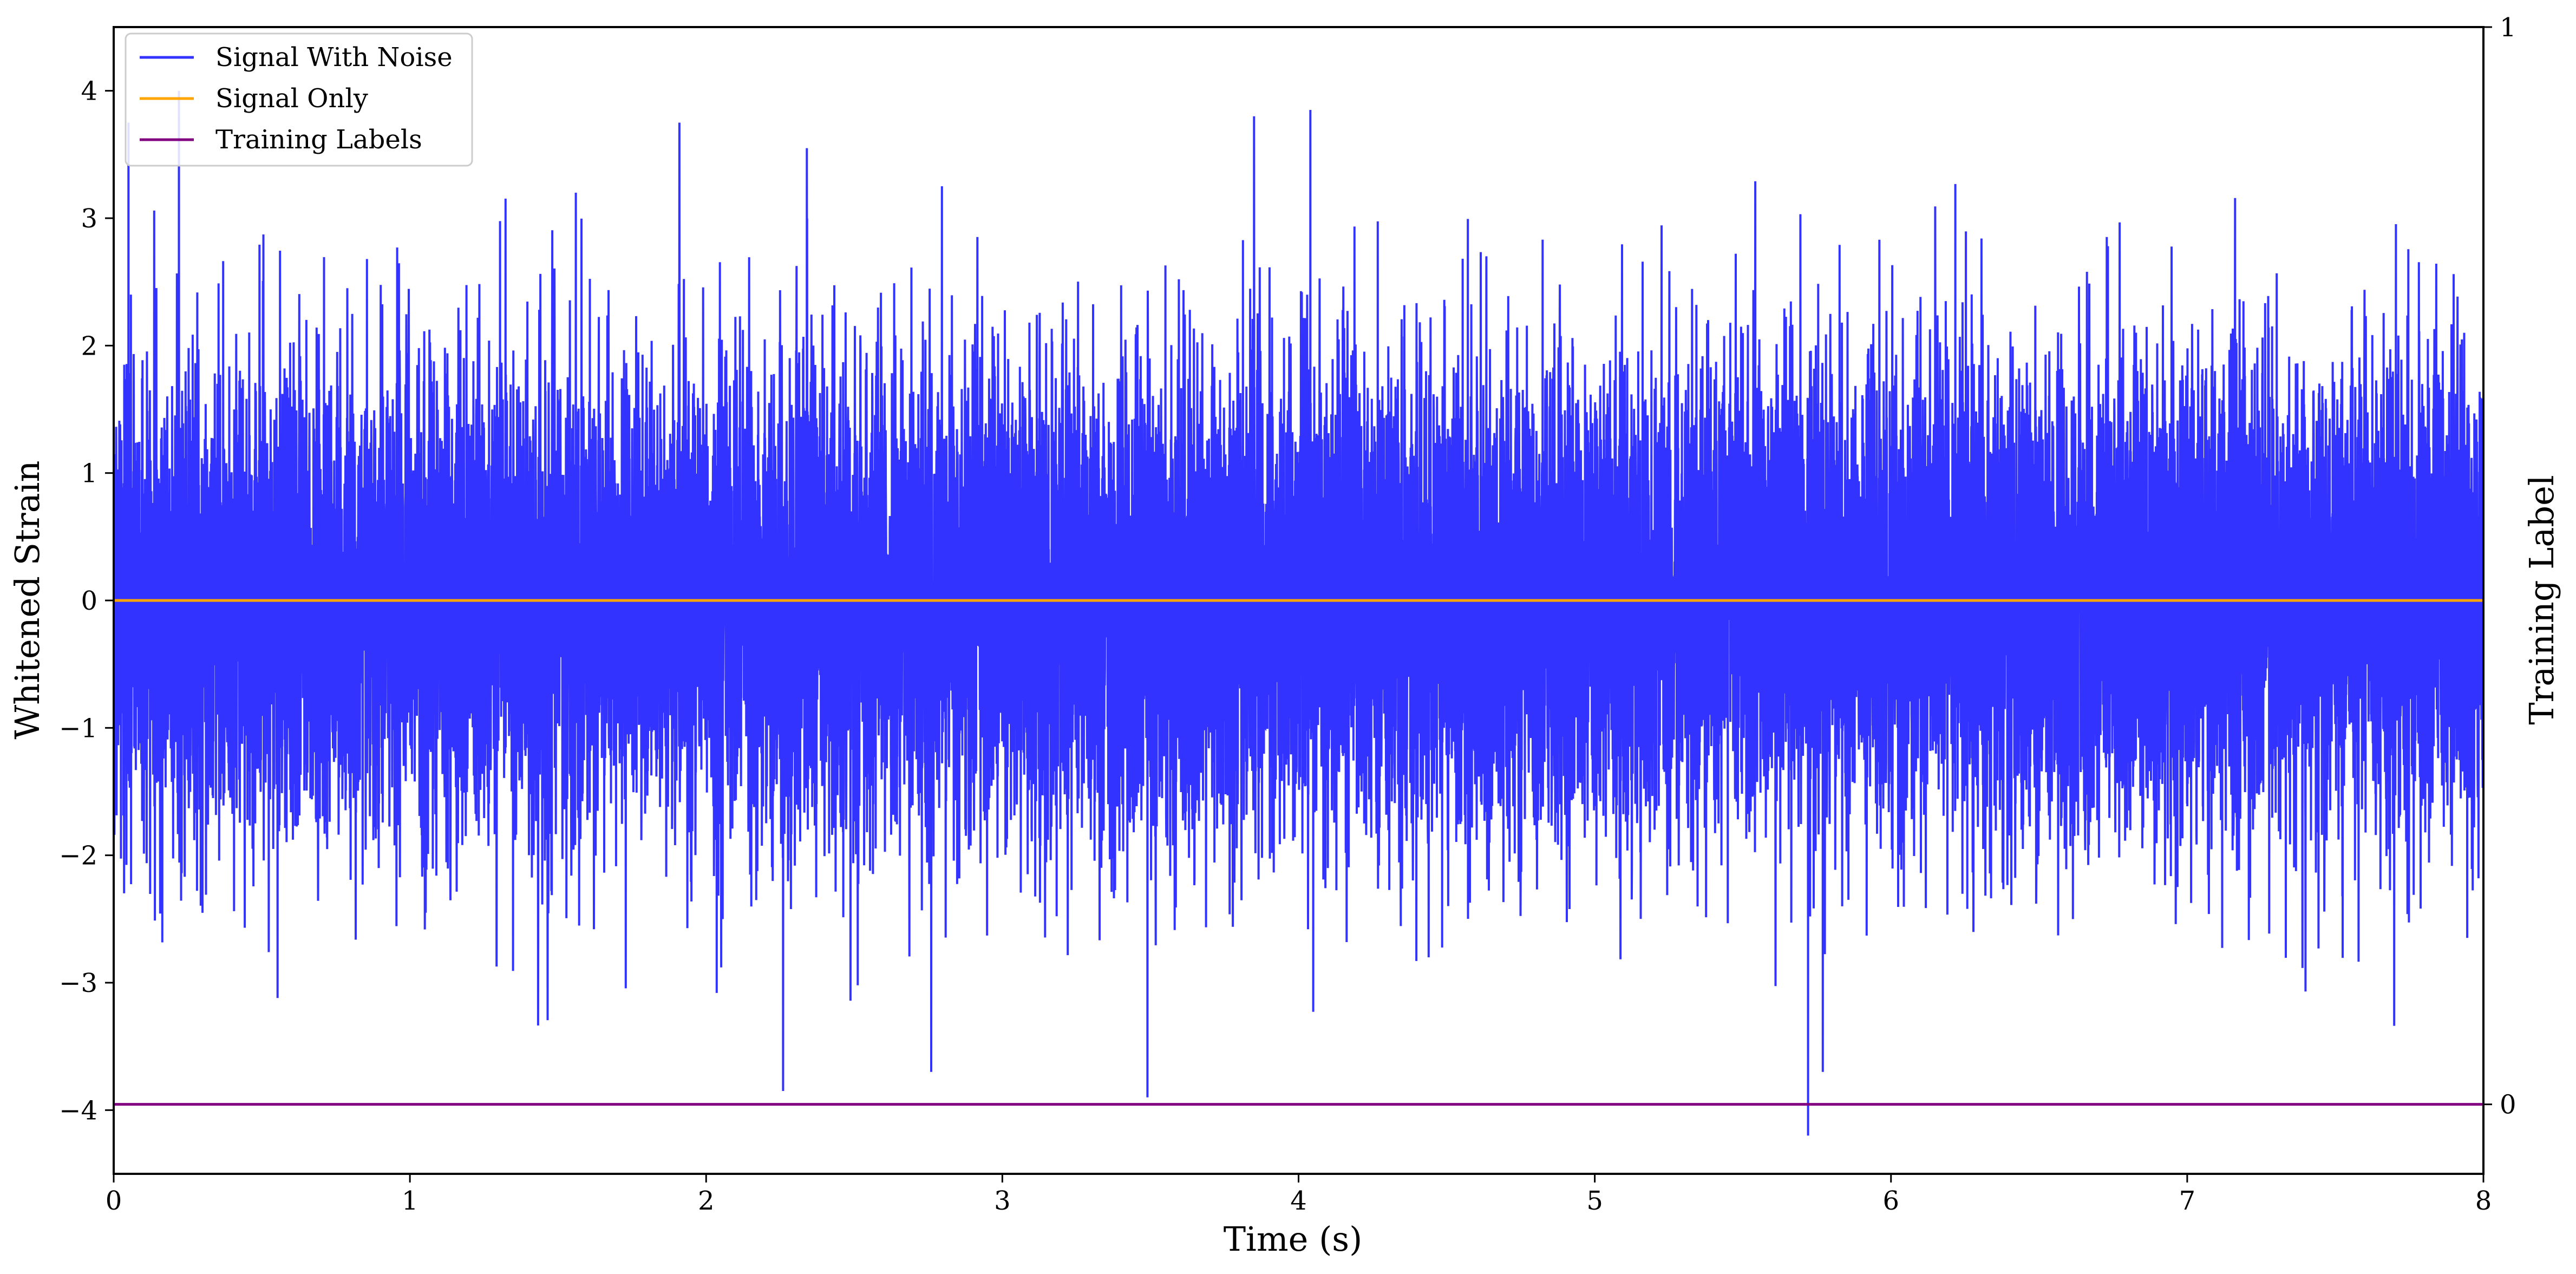 This screenshot has height=1274, width=2576. Describe the element at coordinates (2508, 1105) in the screenshot. I see `y2-tick-label: 0` at that location.